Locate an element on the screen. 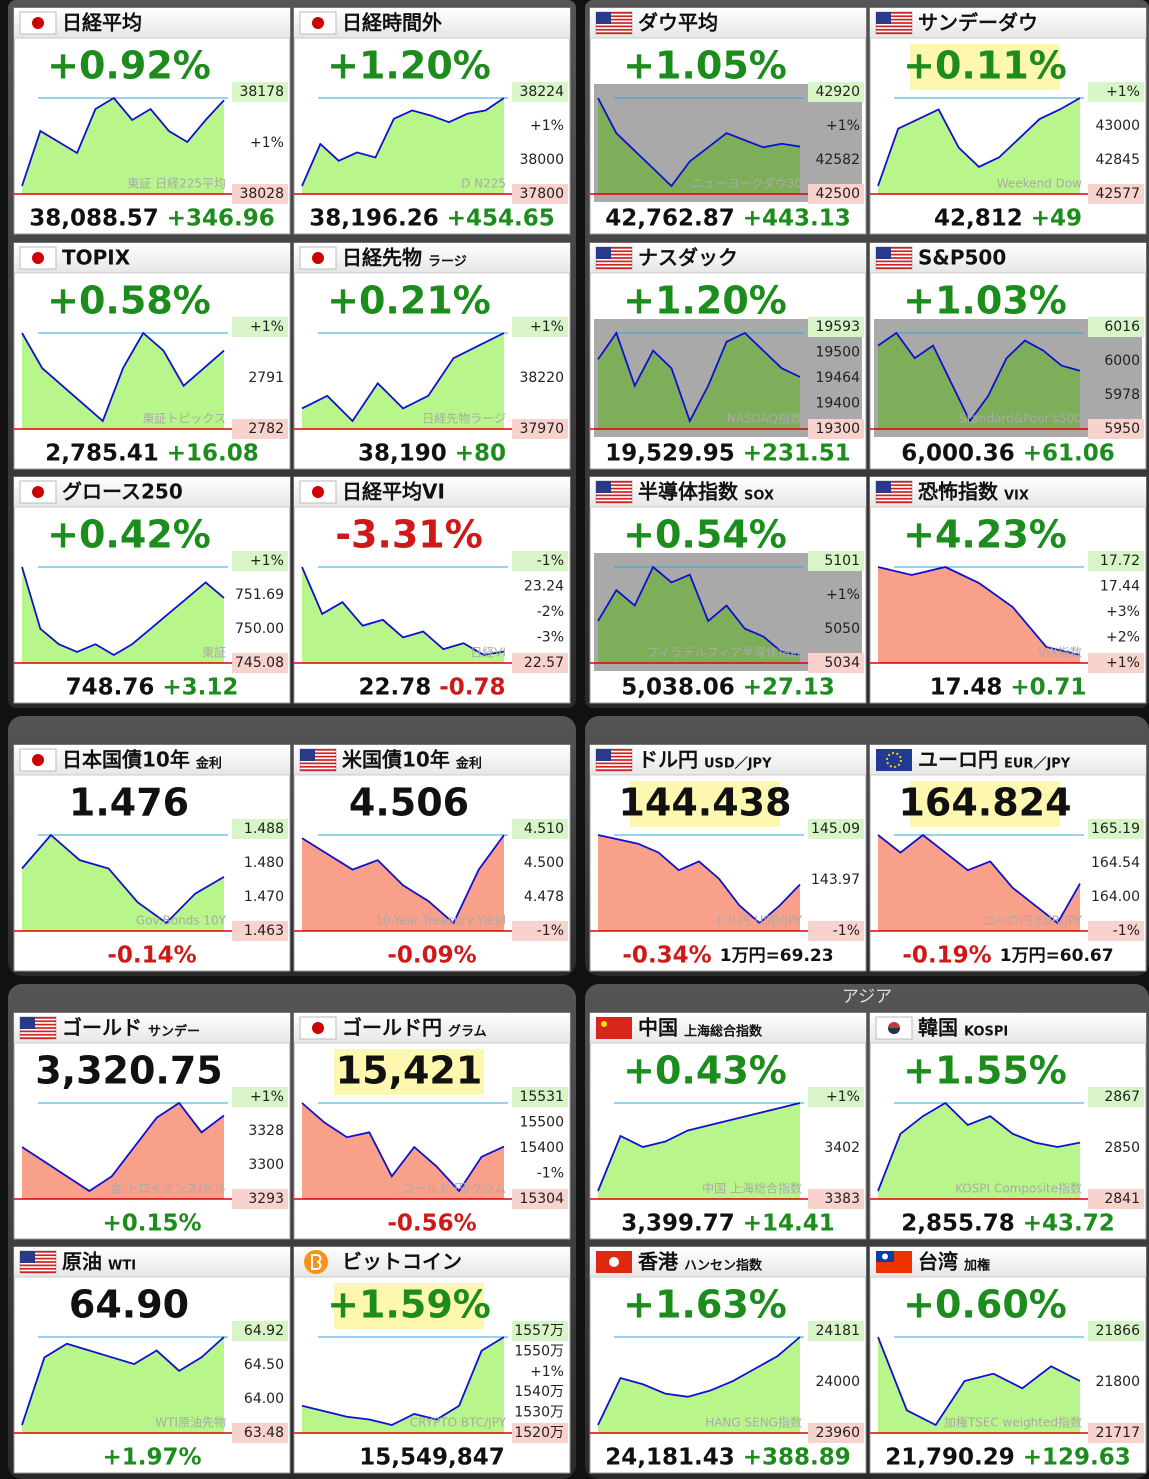  card-bg is located at coordinates (432, 356).